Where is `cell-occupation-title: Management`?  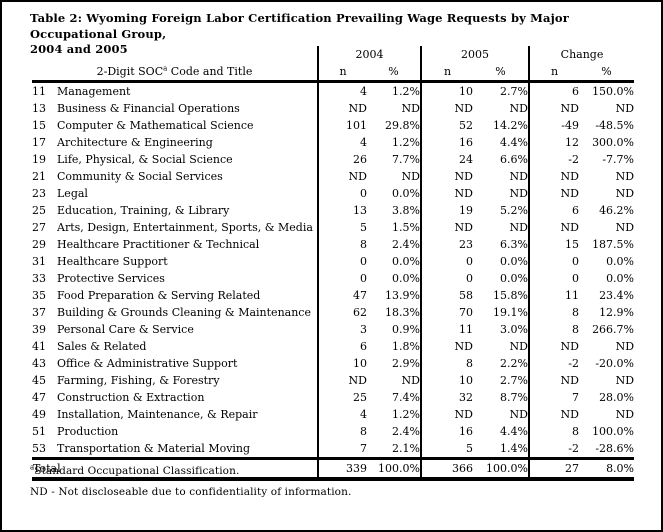 cell-occupation-title: Management is located at coordinates (94, 91).